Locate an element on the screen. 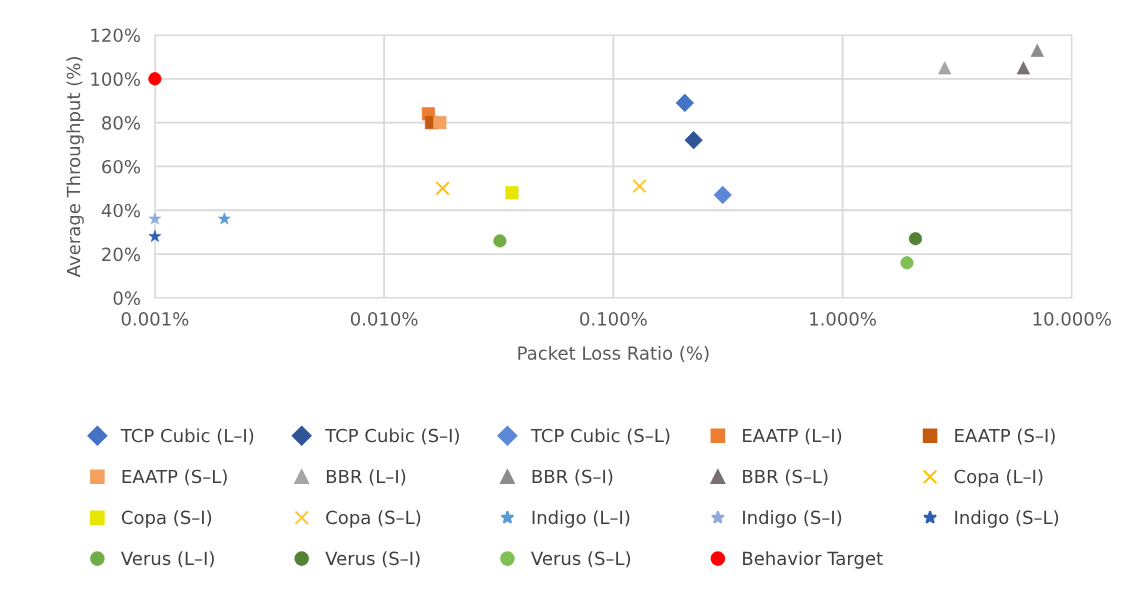 The height and width of the screenshot is (603, 1139). legend-label: BBR (S–L) is located at coordinates (785, 477).